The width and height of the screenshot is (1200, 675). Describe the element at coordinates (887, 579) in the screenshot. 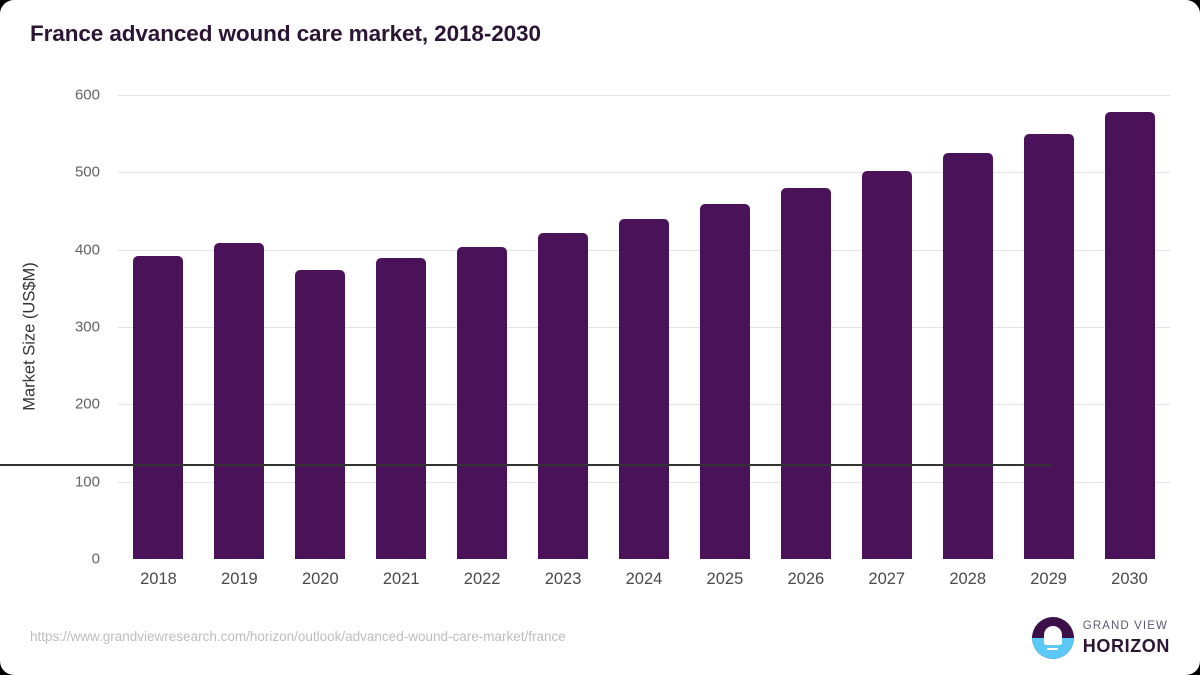

I see `x-axis-tick-label: 2027` at that location.